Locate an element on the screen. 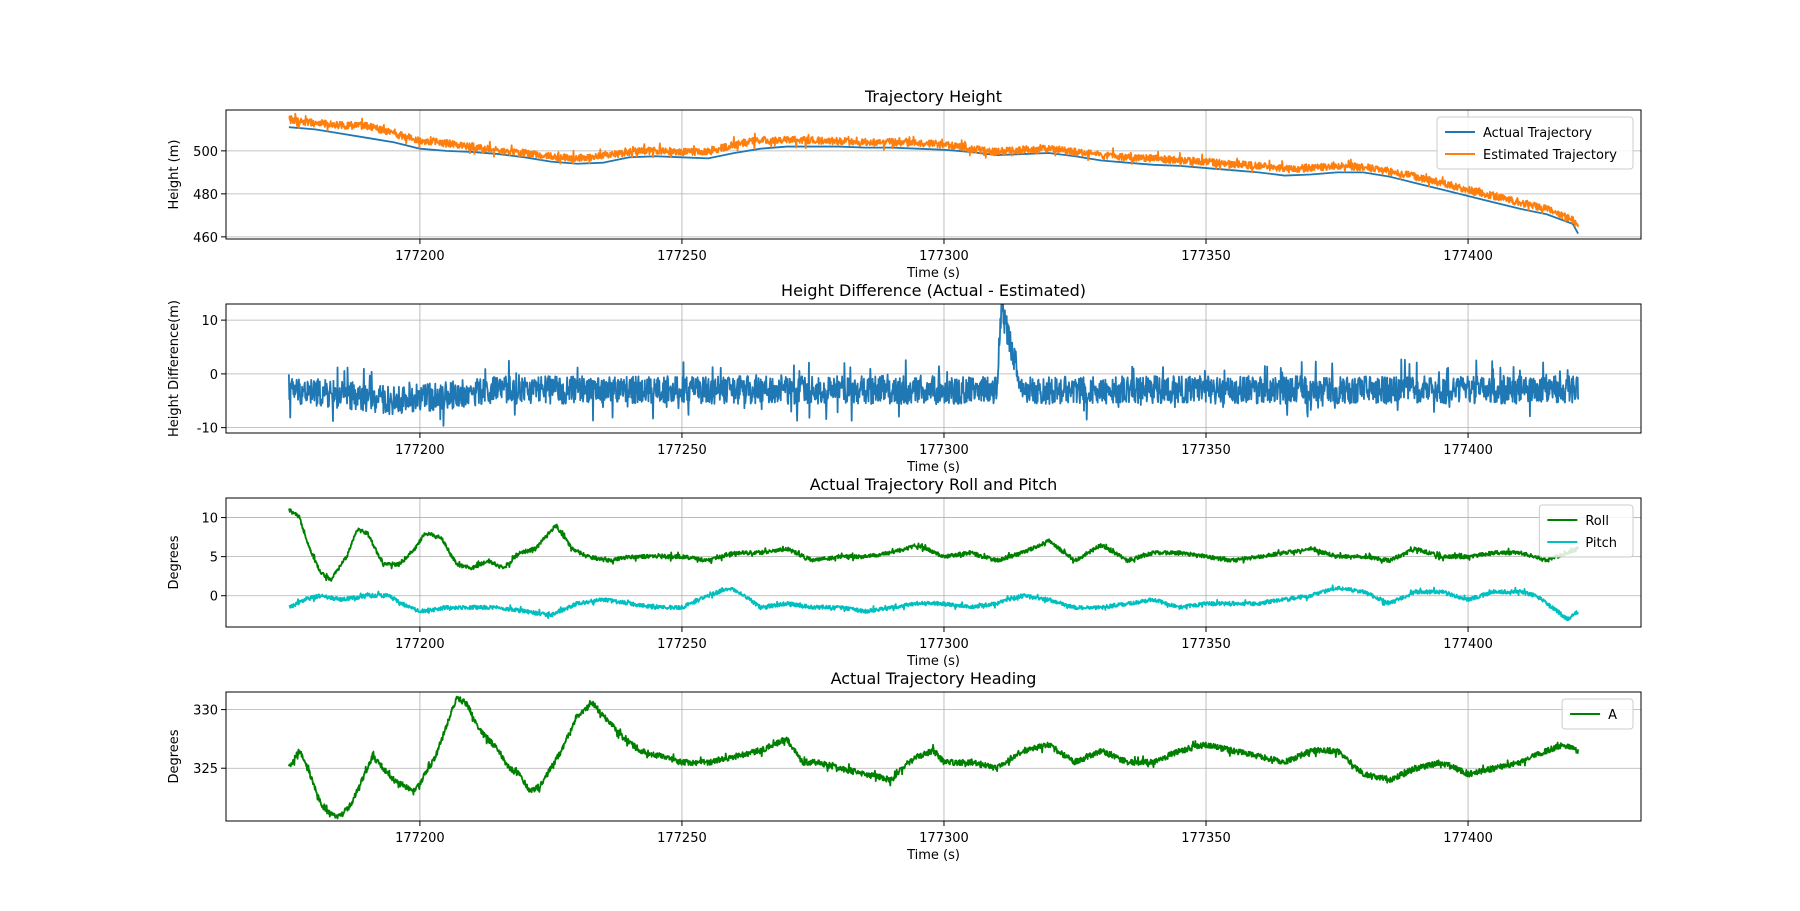 The width and height of the screenshot is (1800, 911). chart-title: Actual Trajectory Heading is located at coordinates (934, 678).